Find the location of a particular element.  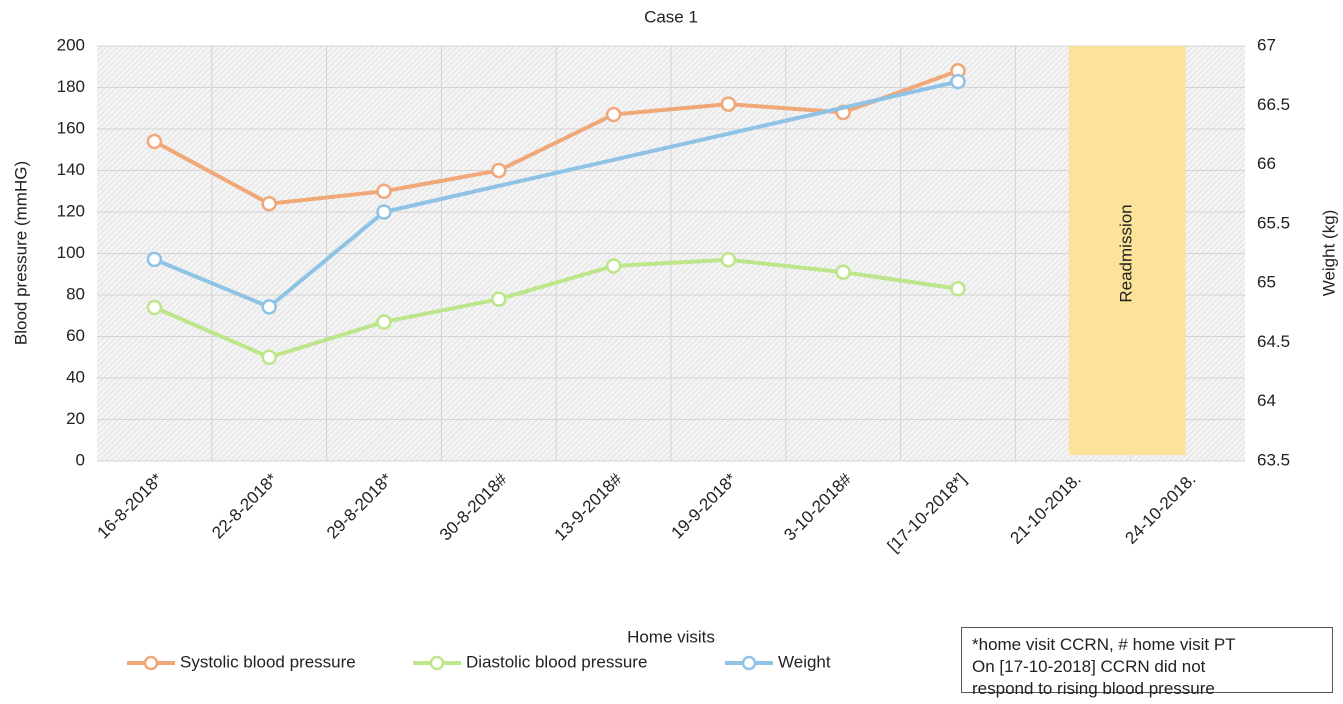

y-tick-label: 80 is located at coordinates (75, 293).